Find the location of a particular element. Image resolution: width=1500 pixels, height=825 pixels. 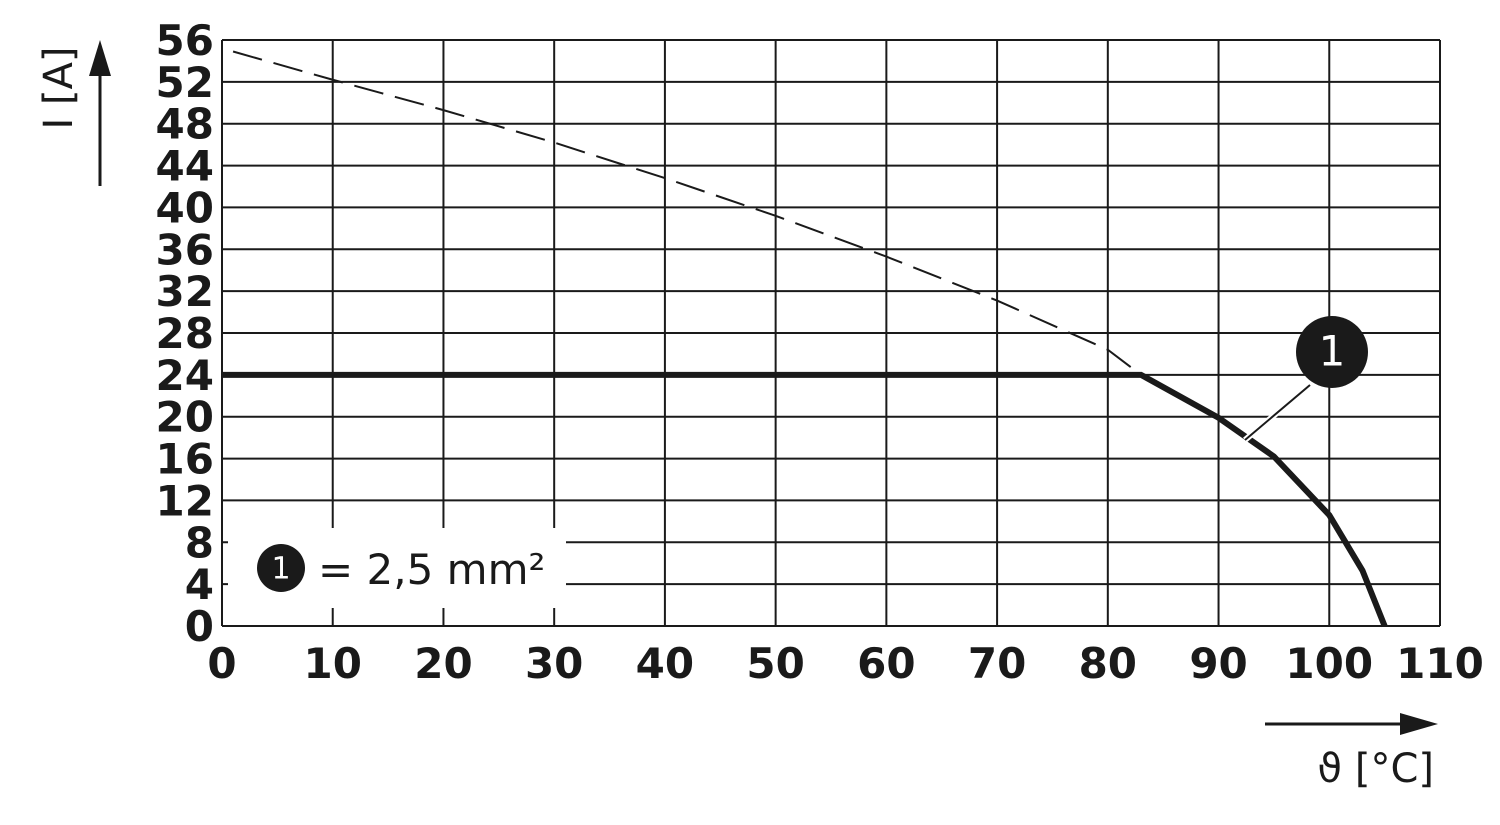

x-tick-label: 0 is located at coordinates (221, 663).